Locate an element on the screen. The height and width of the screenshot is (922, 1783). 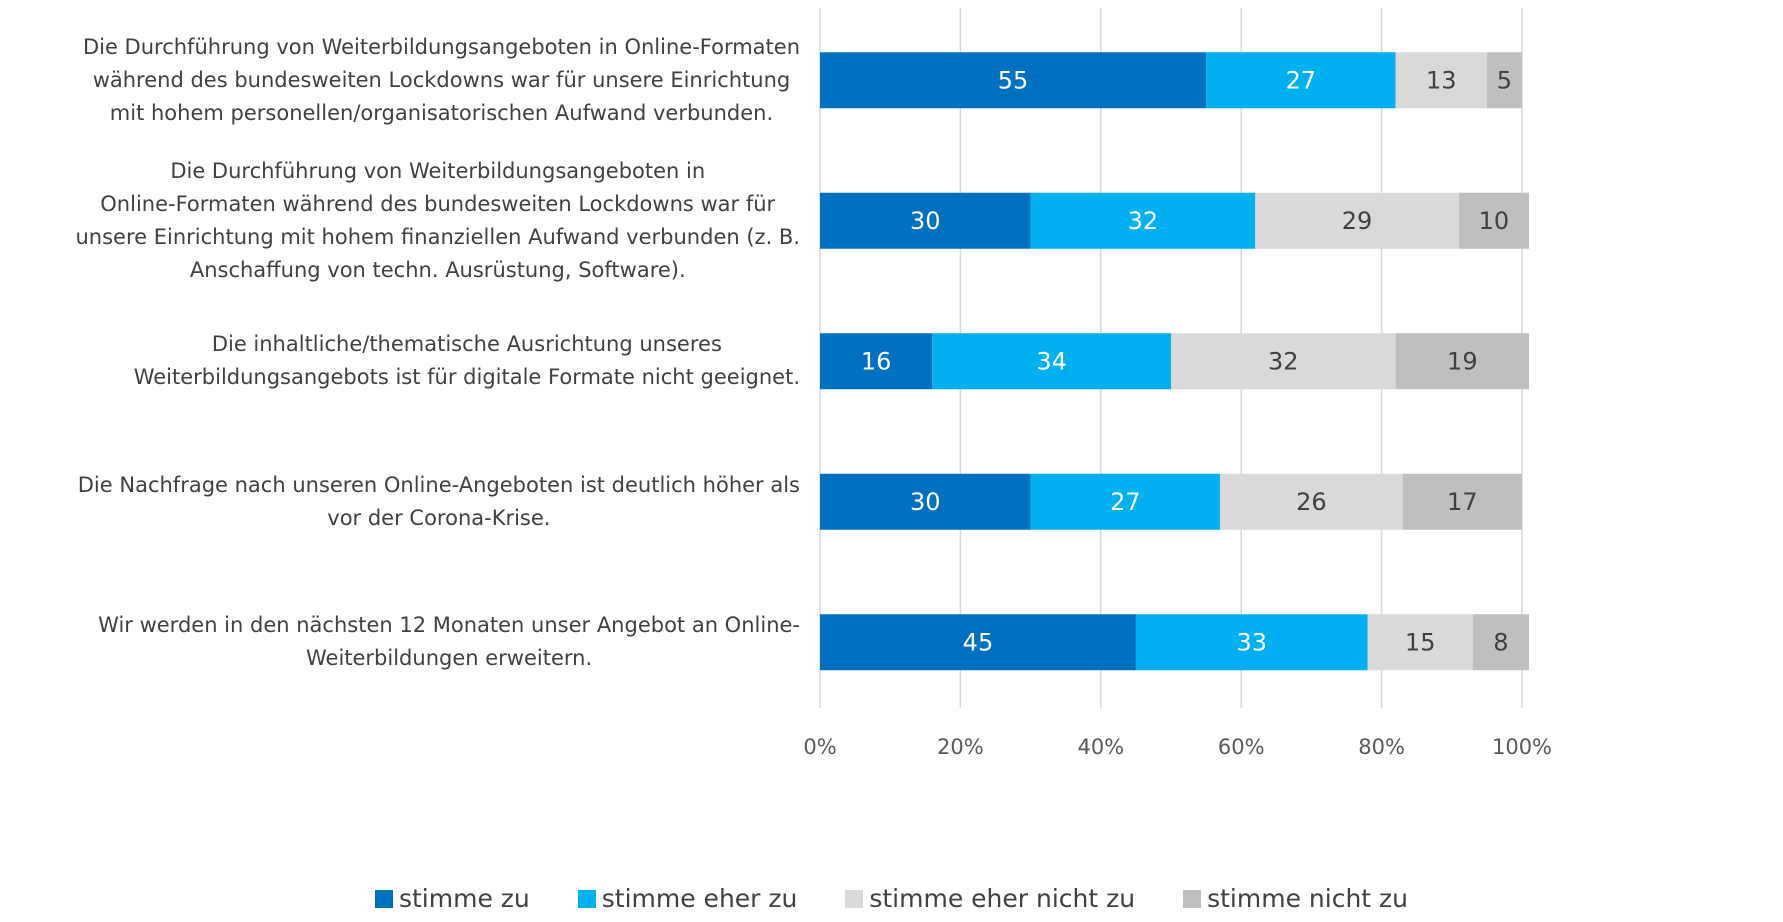
data-label: 5 is located at coordinates (1504, 80).